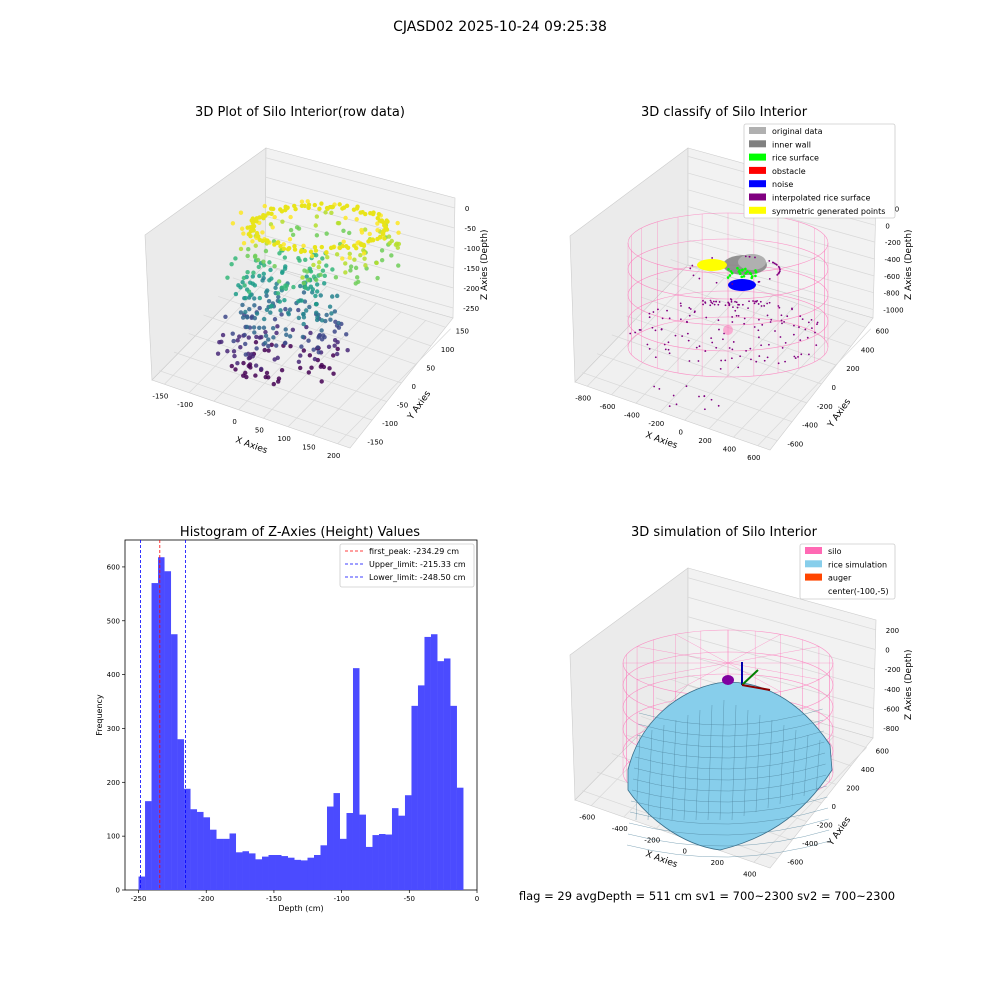 The width and height of the screenshot is (1000, 1000). I want to click on legend-label: obstacle, so click(789, 171).